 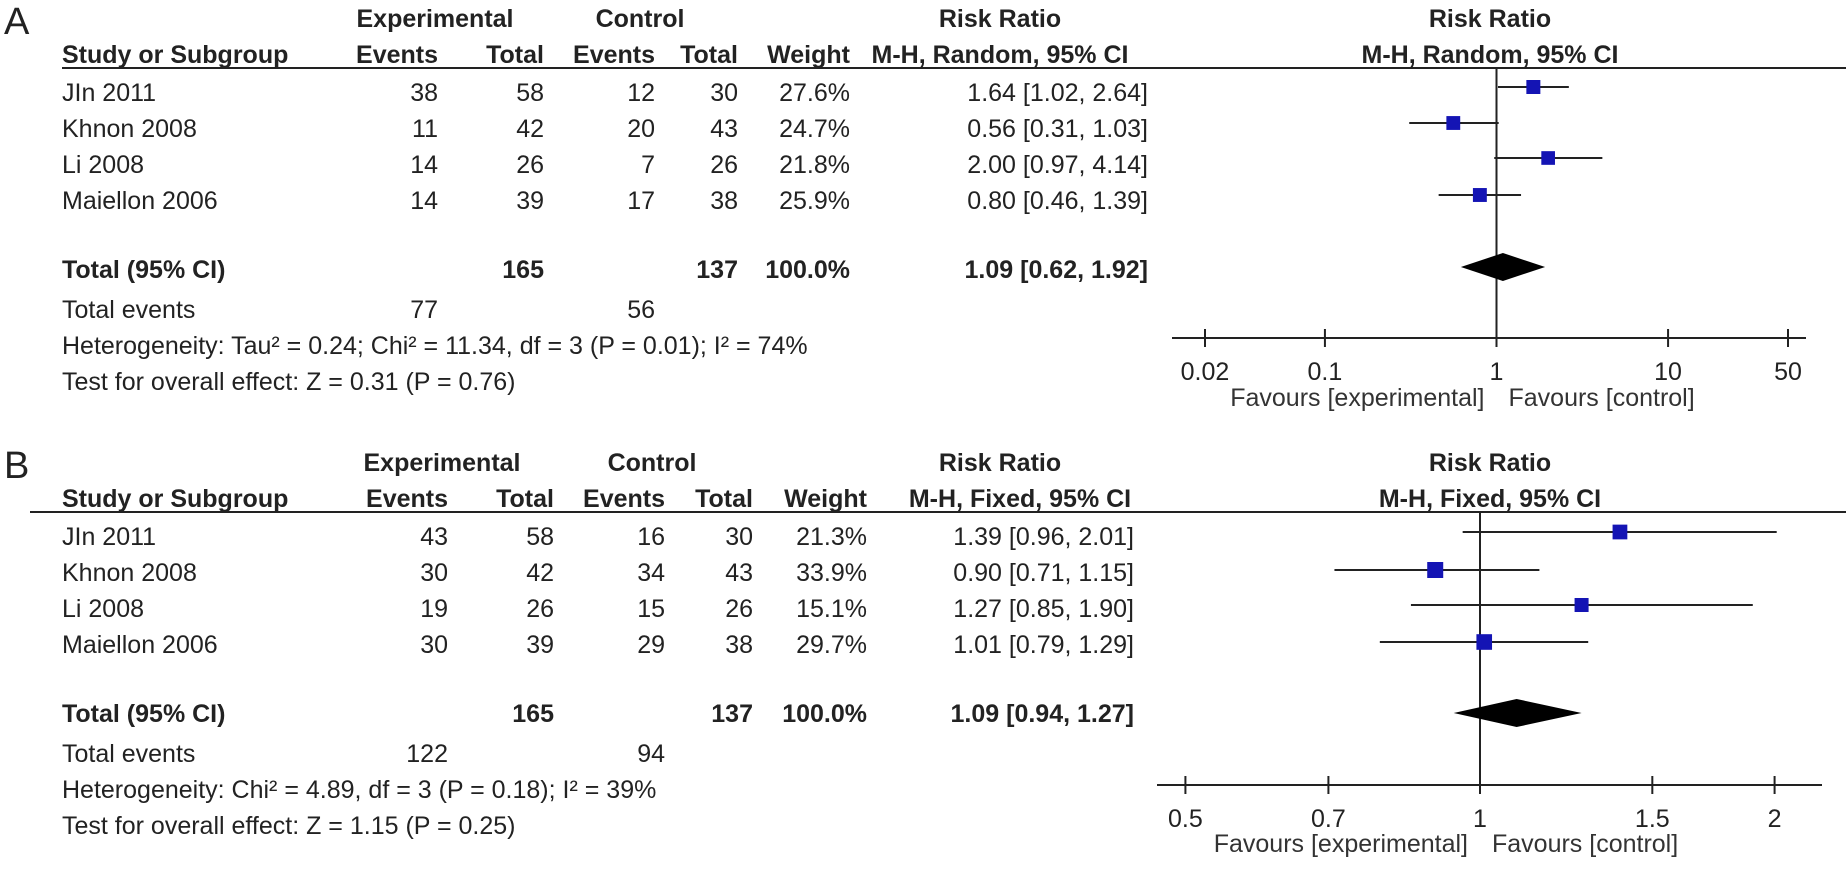 What do you see at coordinates (814, 129) in the screenshot?
I see `weight: 24.7%` at bounding box center [814, 129].